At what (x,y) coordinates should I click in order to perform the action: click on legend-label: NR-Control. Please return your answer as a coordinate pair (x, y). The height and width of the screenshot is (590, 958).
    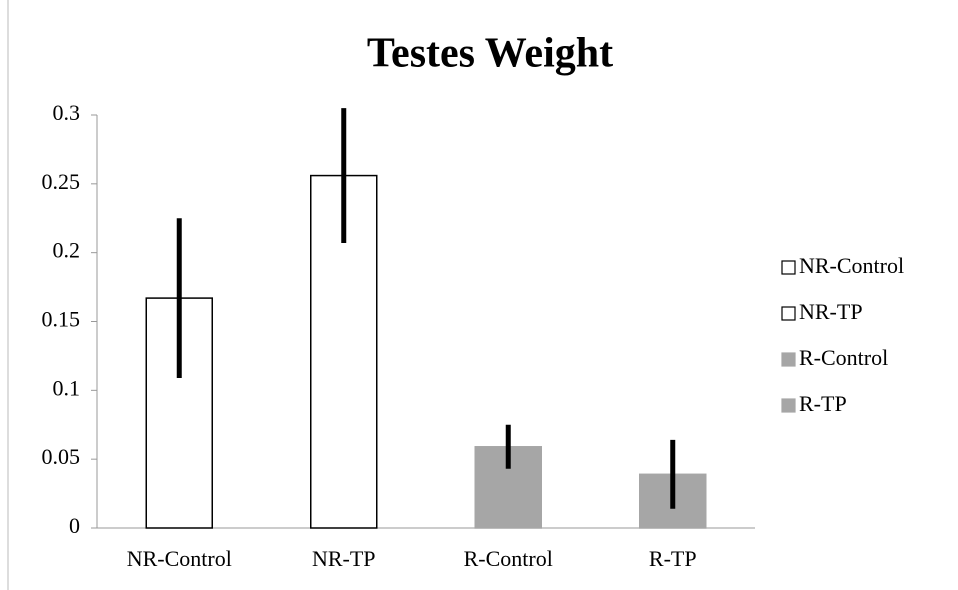
    Looking at the image, I should click on (851, 265).